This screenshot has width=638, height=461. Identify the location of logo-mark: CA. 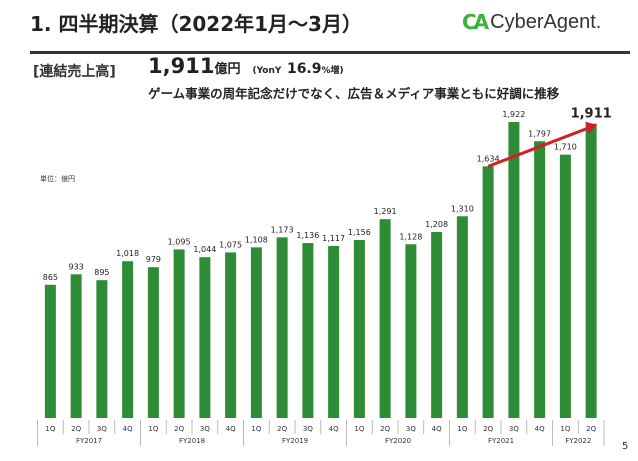
(475, 22).